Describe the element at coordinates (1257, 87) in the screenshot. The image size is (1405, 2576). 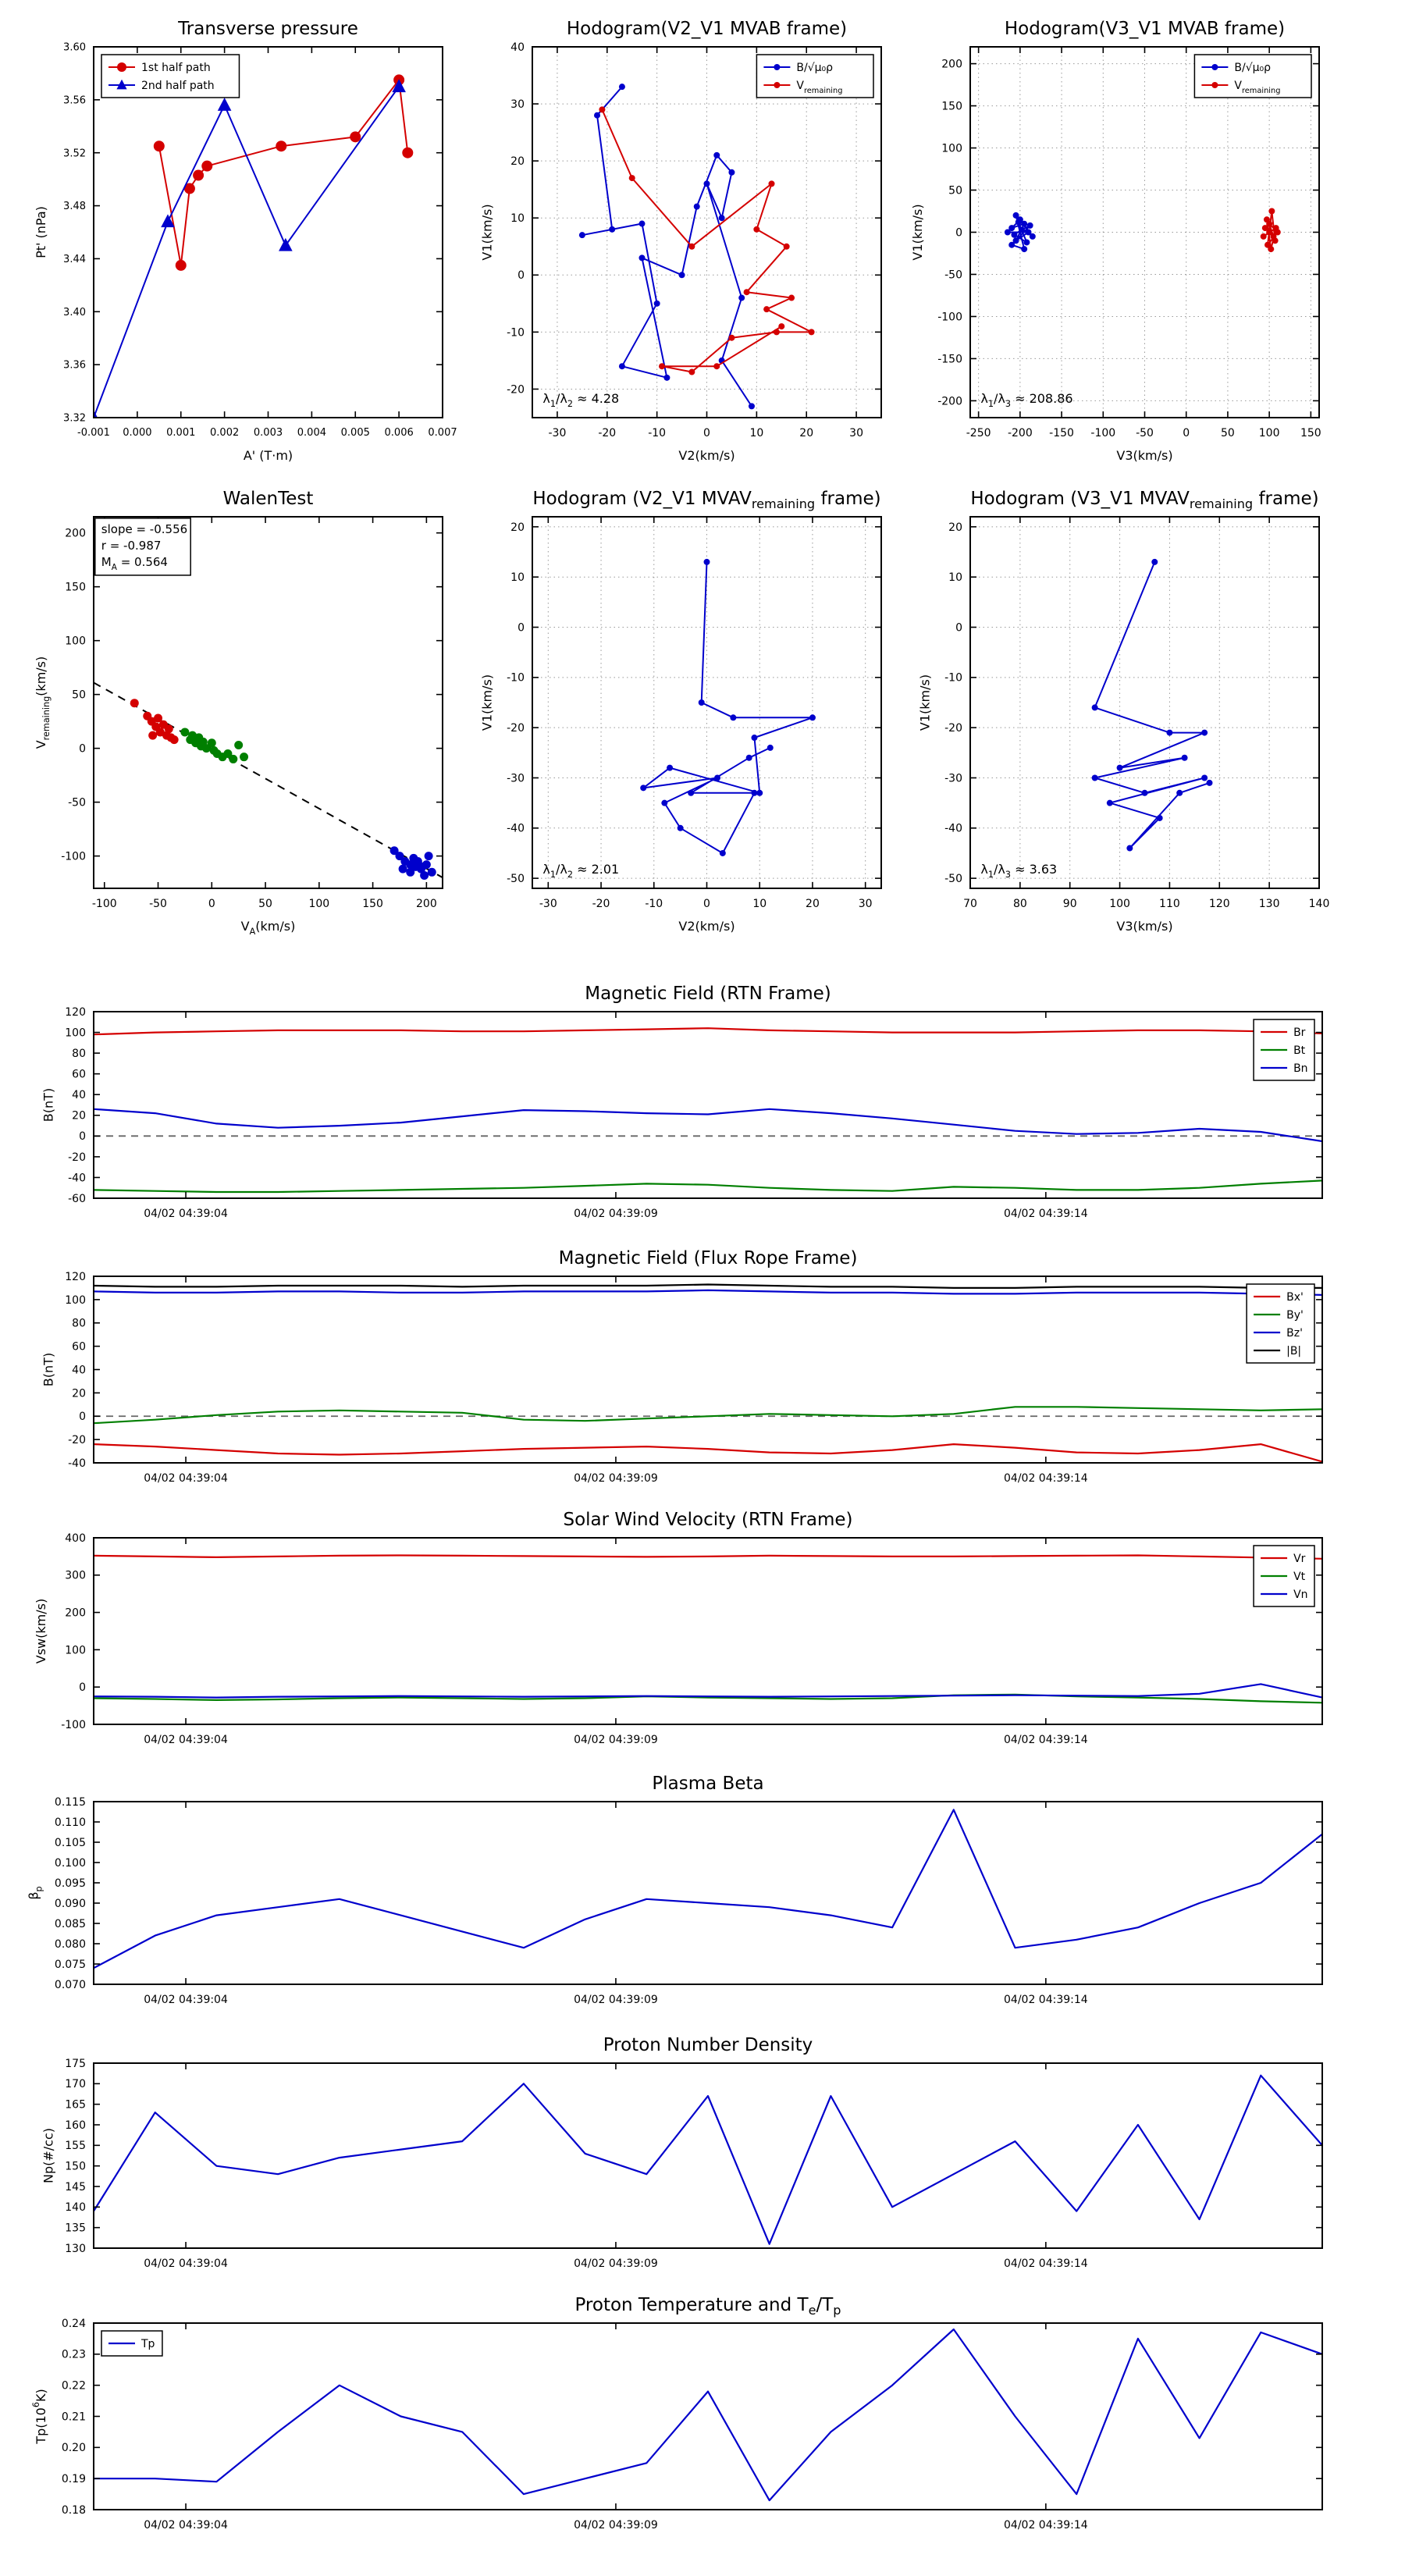
I see `svg-text: Vremaining` at that location.